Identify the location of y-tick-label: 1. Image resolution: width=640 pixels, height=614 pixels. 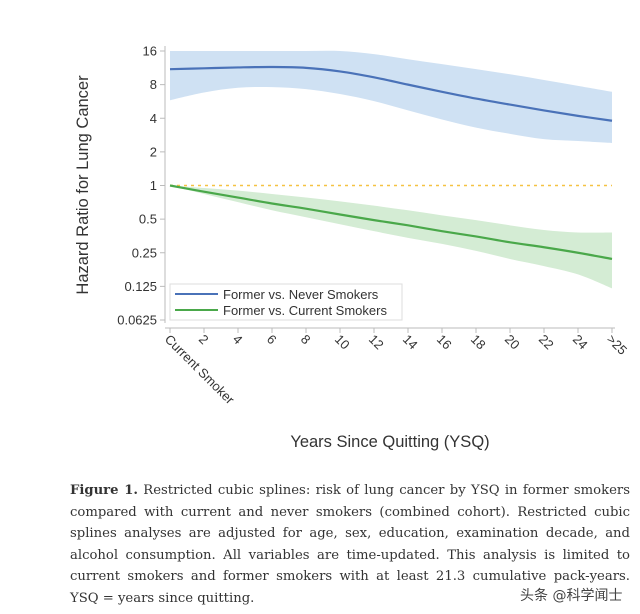
(153, 185).